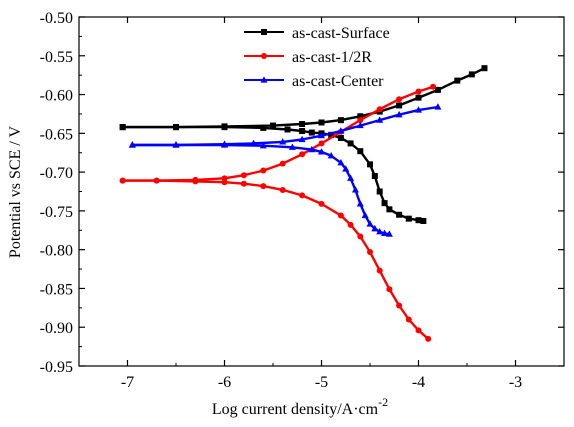 Image resolution: width=574 pixels, height=427 pixels. What do you see at coordinates (332, 57) in the screenshot?
I see `legend-label: as-cast-1/2R` at bounding box center [332, 57].